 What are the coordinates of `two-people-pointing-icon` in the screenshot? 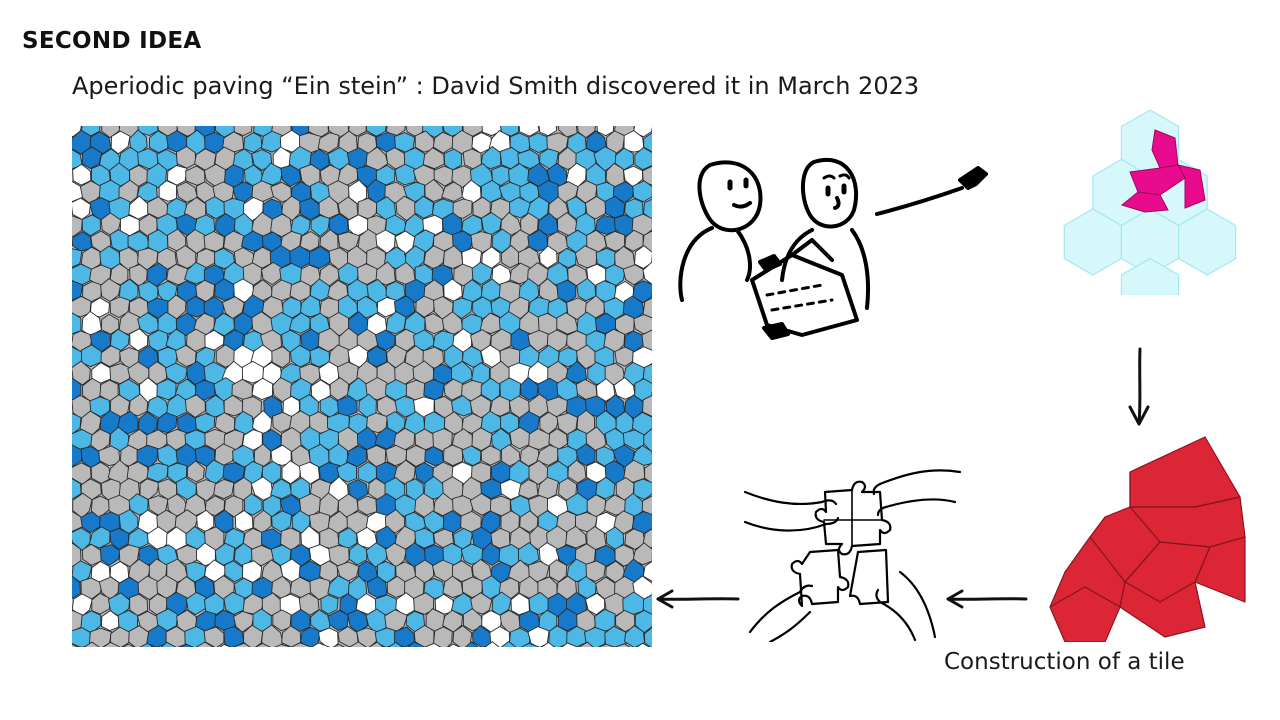 It's located at (837, 250).